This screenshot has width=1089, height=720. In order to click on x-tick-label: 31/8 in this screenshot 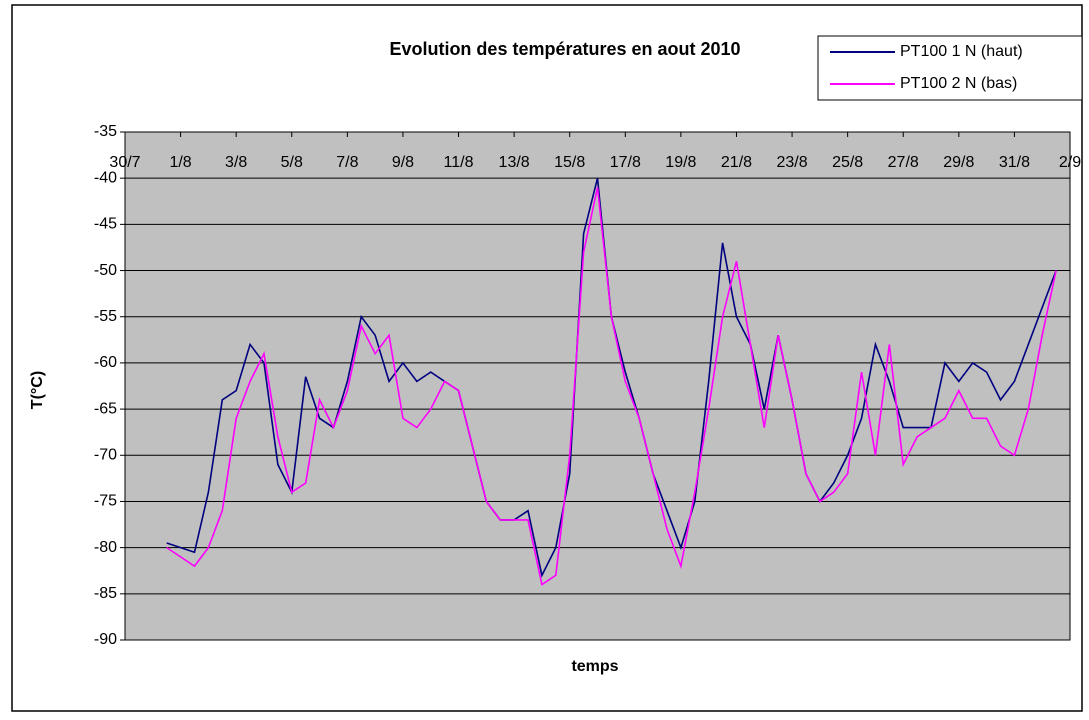, I will do `click(1014, 162)`.